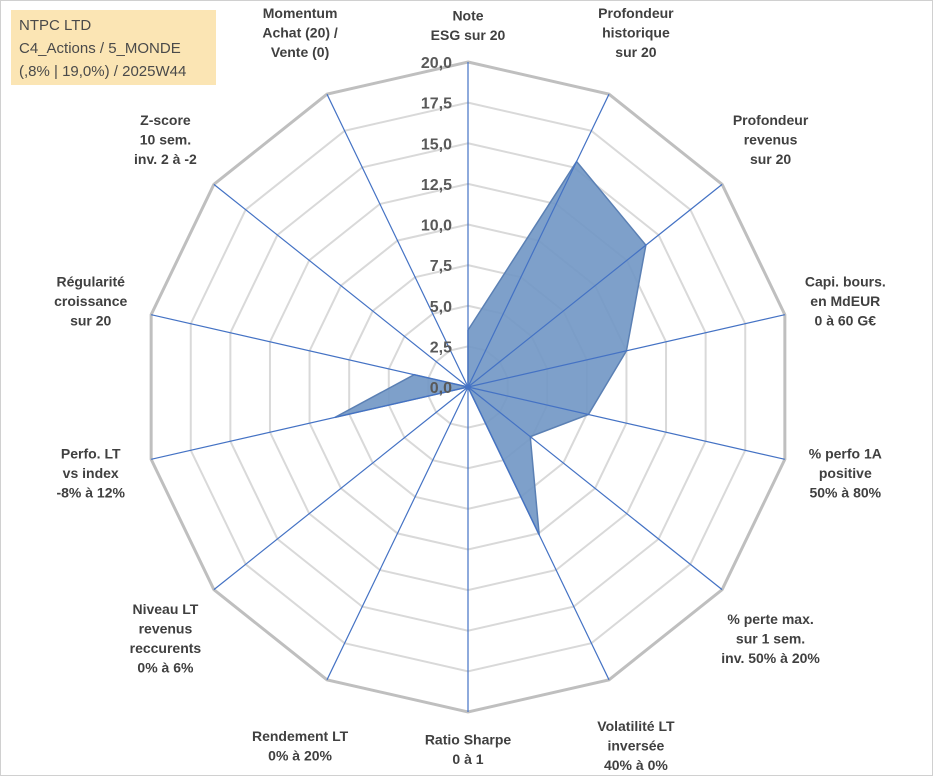 This screenshot has height=777, width=933. What do you see at coordinates (300, 746) in the screenshot?
I see `axis-label: Rendement LT 0% à 20%` at bounding box center [300, 746].